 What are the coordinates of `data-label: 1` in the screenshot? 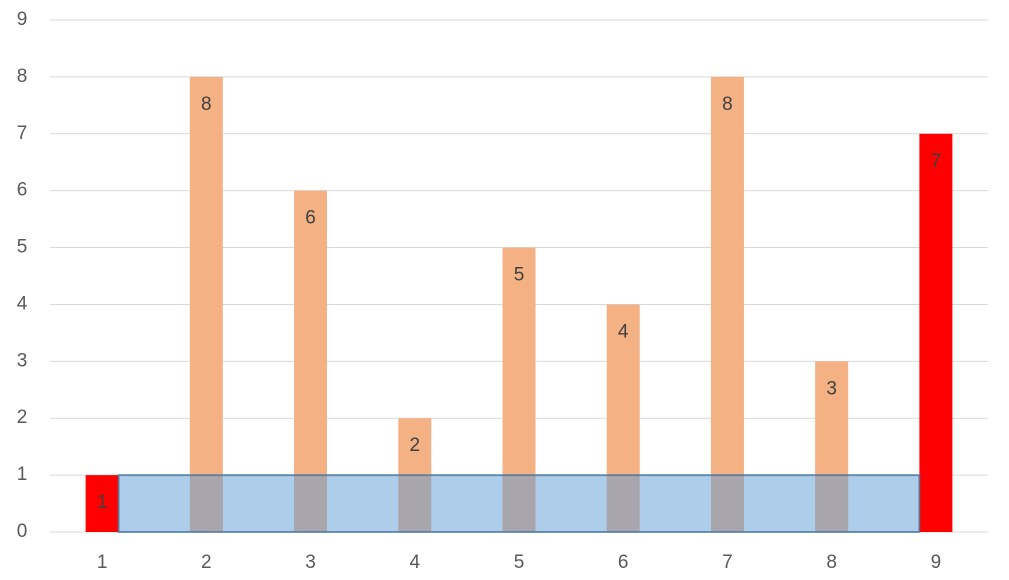 It's located at (102, 502).